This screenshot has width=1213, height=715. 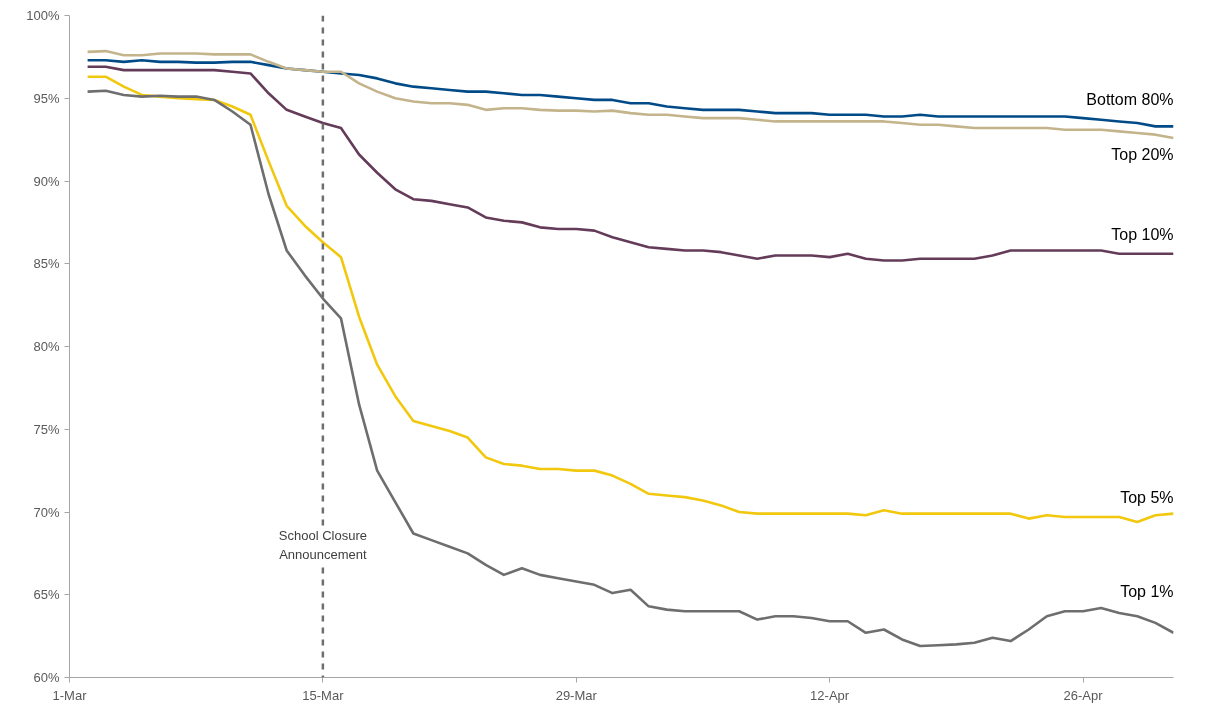 What do you see at coordinates (70, 695) in the screenshot?
I see `x-tick-label: 1-Mar` at bounding box center [70, 695].